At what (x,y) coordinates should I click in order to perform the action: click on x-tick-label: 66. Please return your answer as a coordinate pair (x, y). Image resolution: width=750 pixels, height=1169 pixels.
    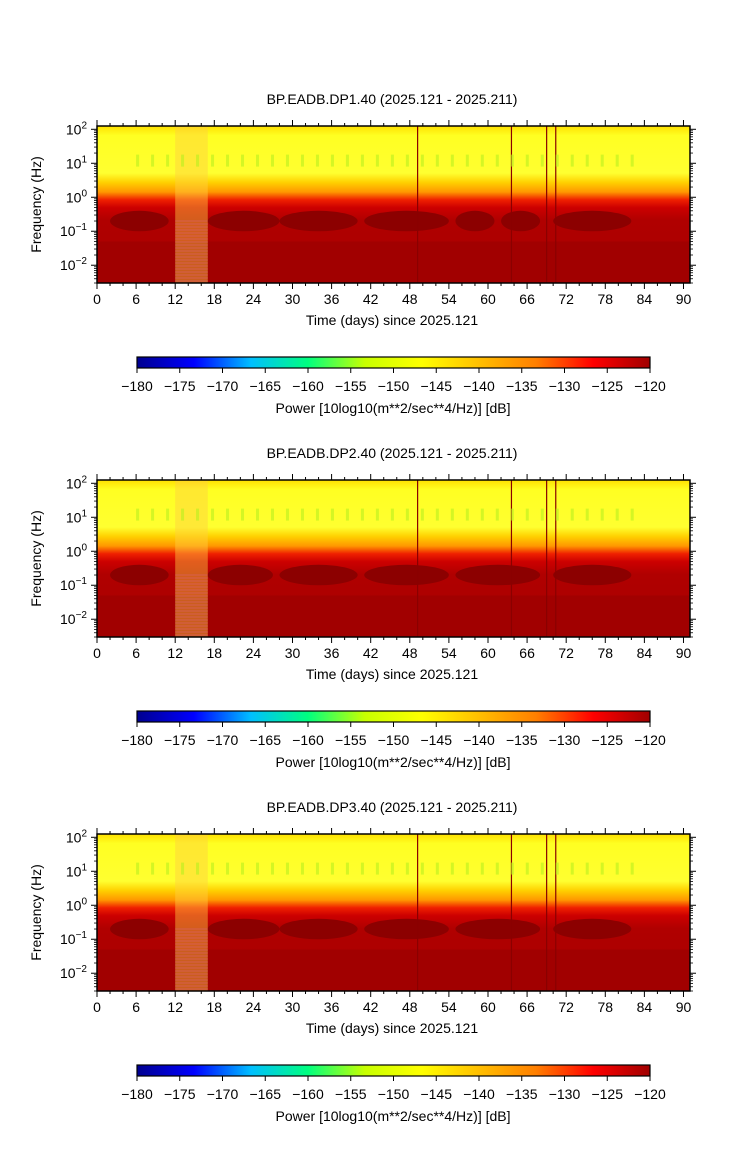
    Looking at the image, I should click on (527, 1007).